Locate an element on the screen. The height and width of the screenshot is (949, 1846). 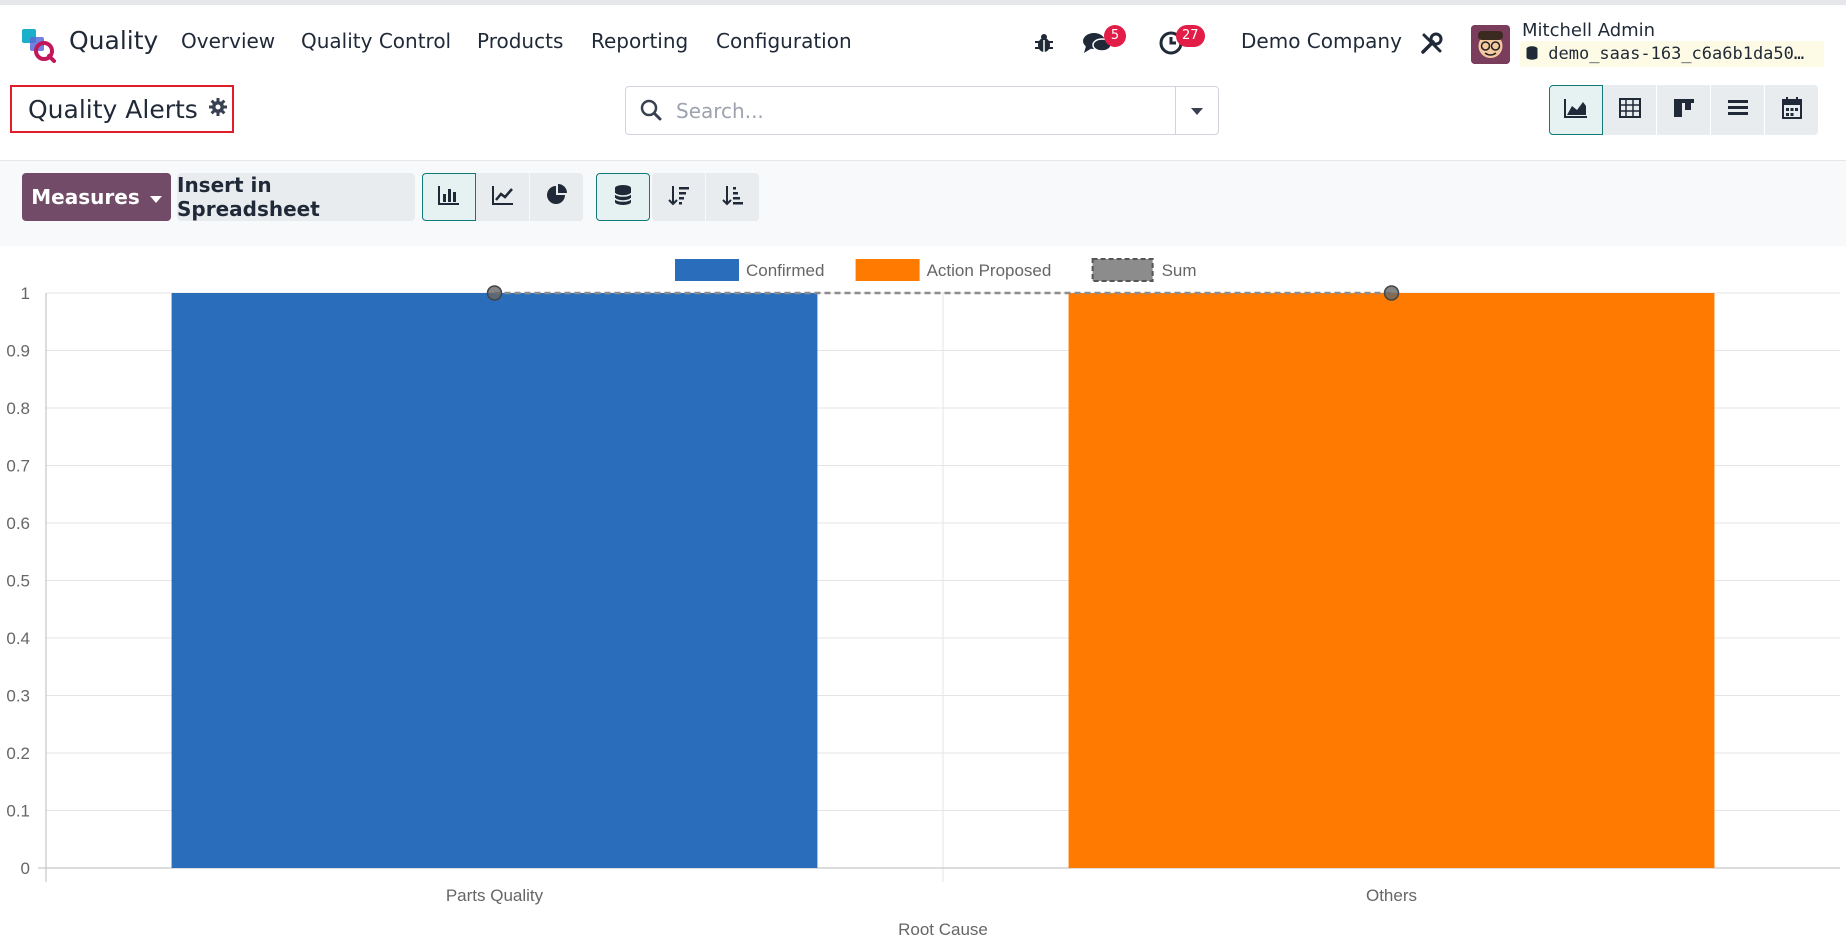
insert-in-spreadsheet-button: Insert in Spreadsheet is located at coordinates (296, 197).